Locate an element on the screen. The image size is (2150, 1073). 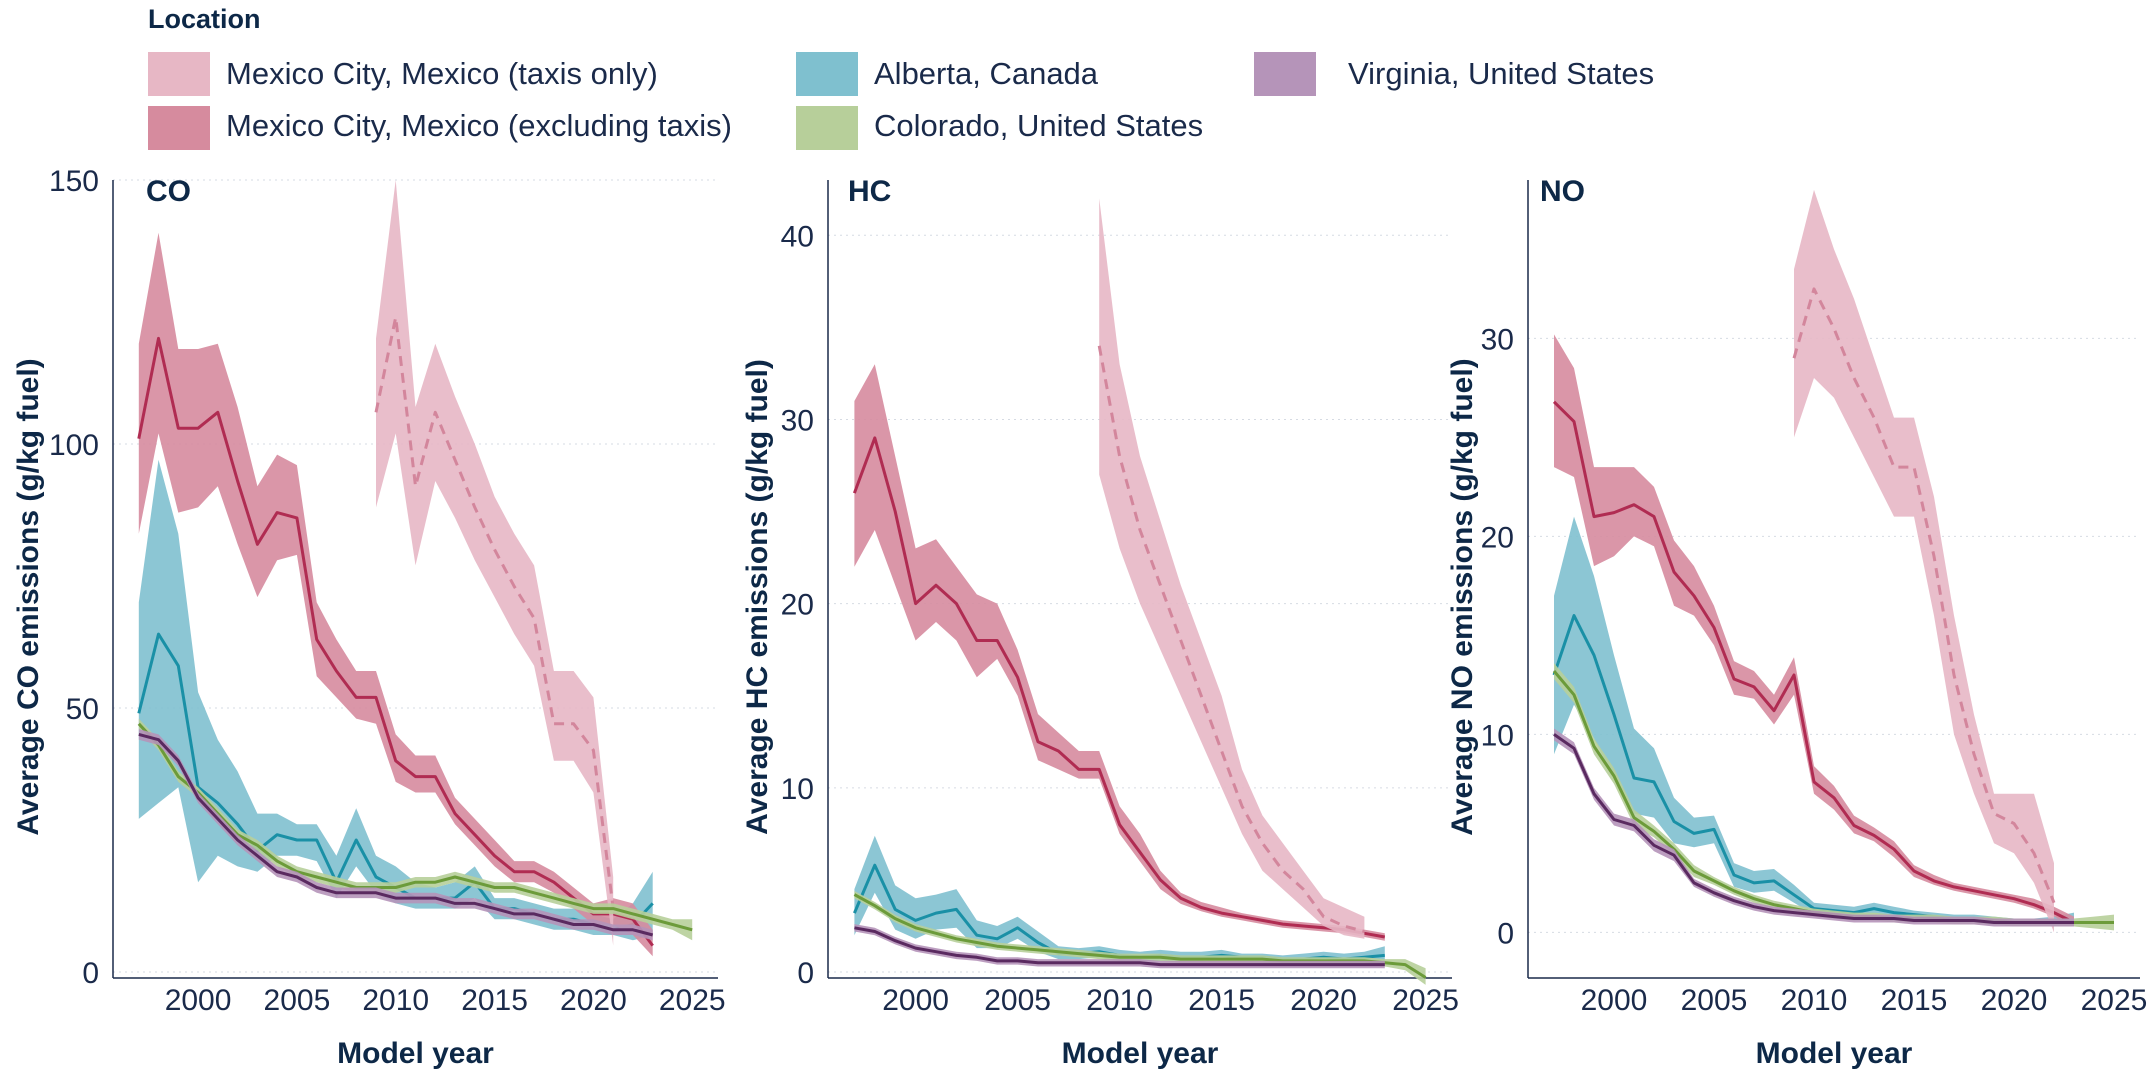
legend-label: Colorado, United States is located at coordinates (1038, 125).